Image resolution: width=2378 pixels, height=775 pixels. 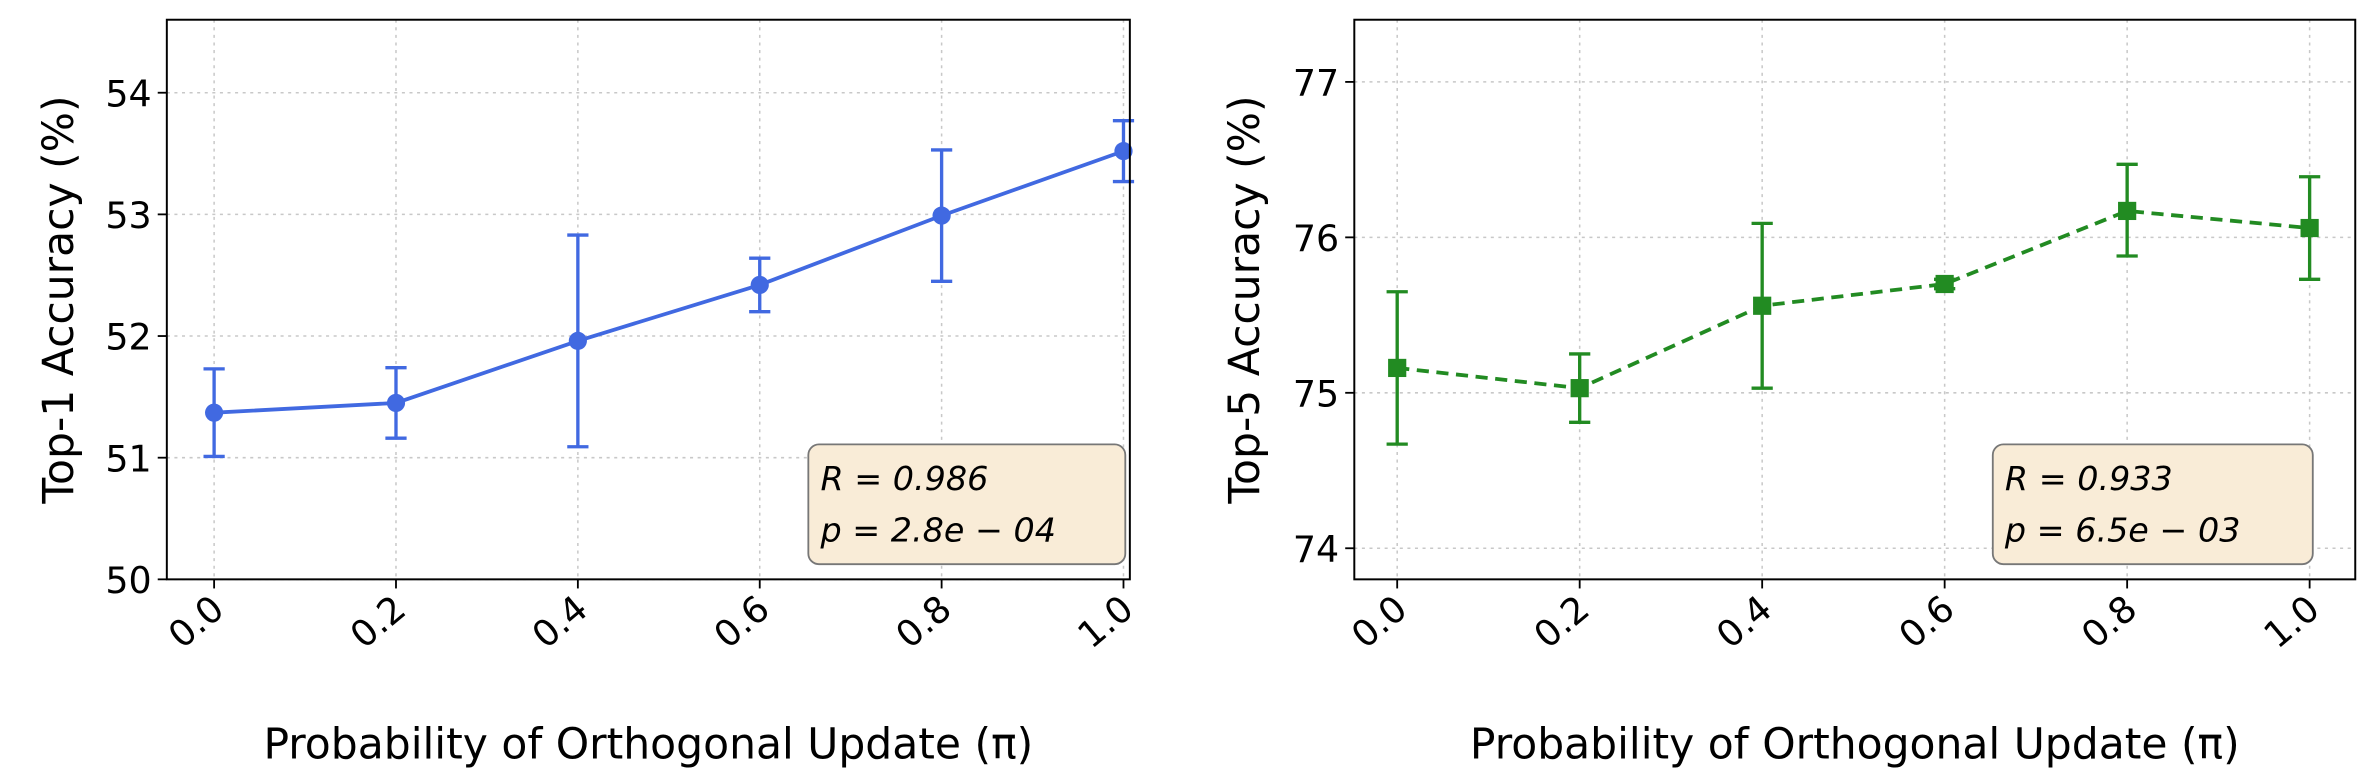 What do you see at coordinates (2122, 529) in the screenshot?
I see `p-value-label: p = 6.5e − 03` at bounding box center [2122, 529].